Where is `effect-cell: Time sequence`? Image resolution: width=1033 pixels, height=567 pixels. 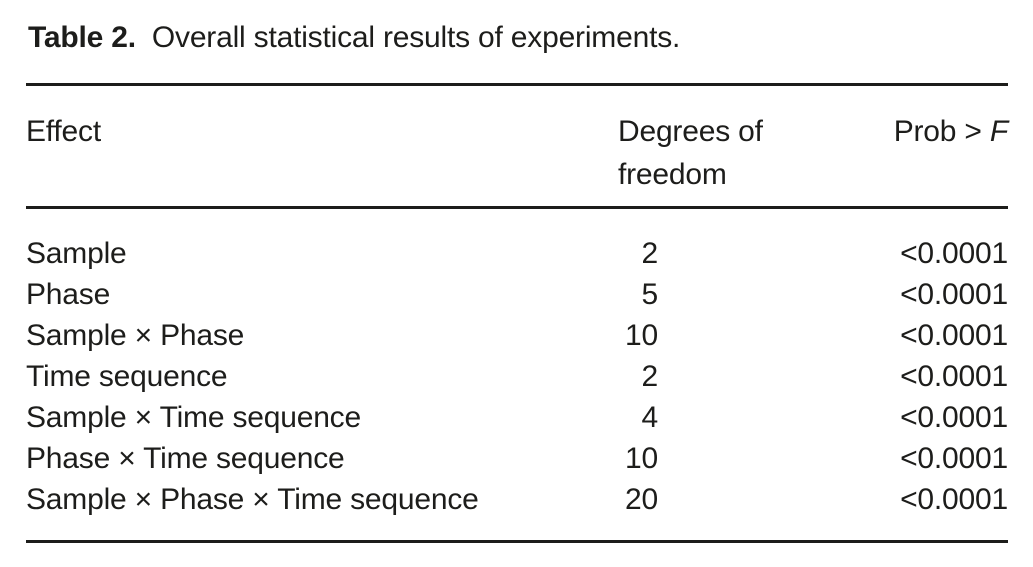
effect-cell: Time sequence is located at coordinates (127, 376).